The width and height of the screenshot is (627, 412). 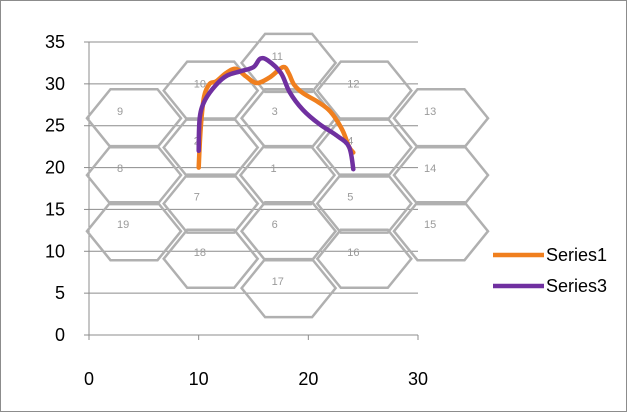 What do you see at coordinates (60, 335) in the screenshot?
I see `y-tick-label: 0` at bounding box center [60, 335].